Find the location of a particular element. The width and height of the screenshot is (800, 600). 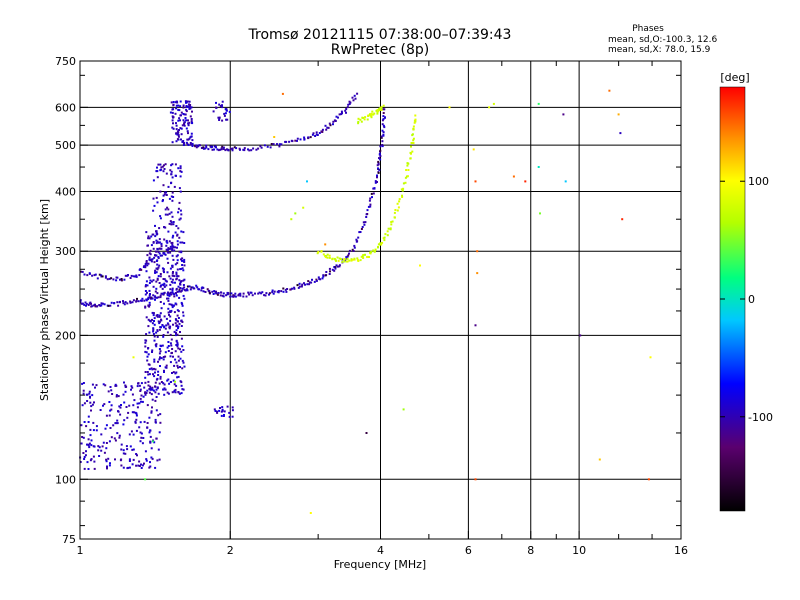

y-tick-label: 75 is located at coordinates (69, 539).